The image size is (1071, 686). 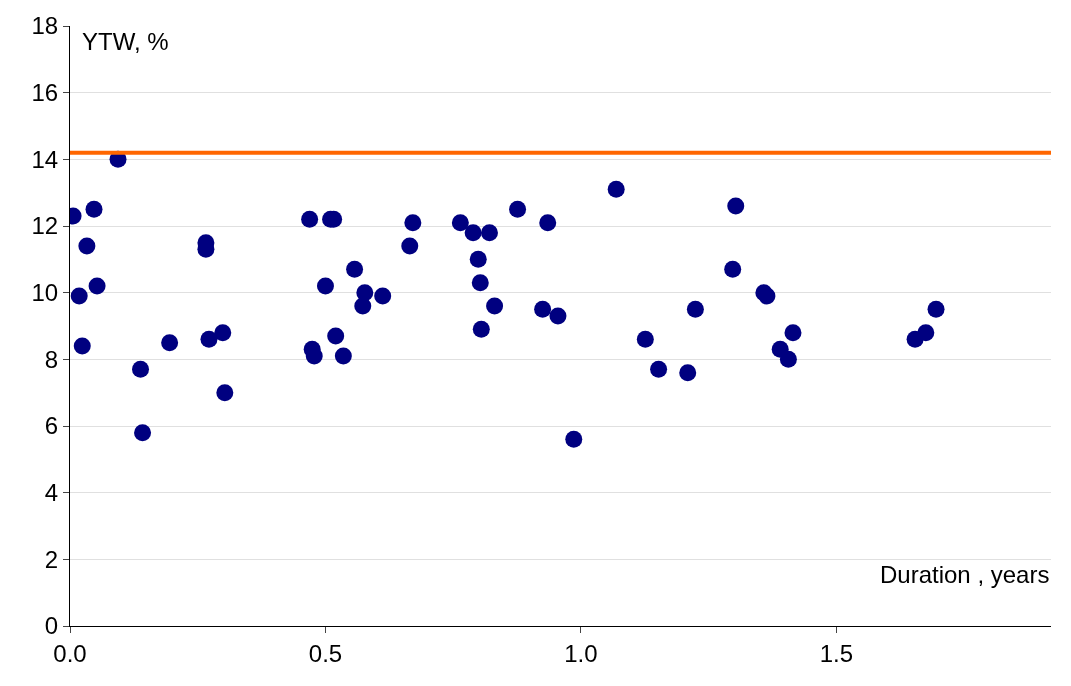 I want to click on x-tick-label: 1.5, so click(x=836, y=653).